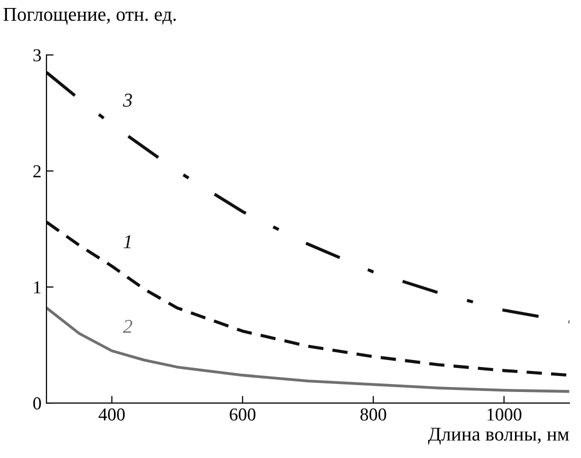 Image resolution: width=581 pixels, height=458 pixels. Describe the element at coordinates (127, 241) in the screenshot. I see `series-label: 1` at that location.